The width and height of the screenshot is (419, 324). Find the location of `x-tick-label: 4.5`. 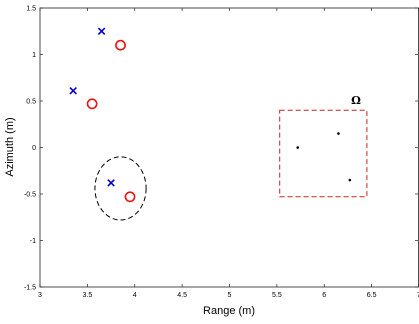

x-tick-label: 4.5 is located at coordinates (182, 295).